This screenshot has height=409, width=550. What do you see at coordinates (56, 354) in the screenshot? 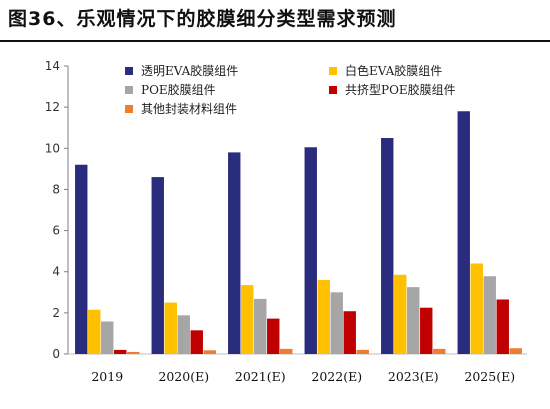
I see `y-tick-label: 0` at bounding box center [56, 354].